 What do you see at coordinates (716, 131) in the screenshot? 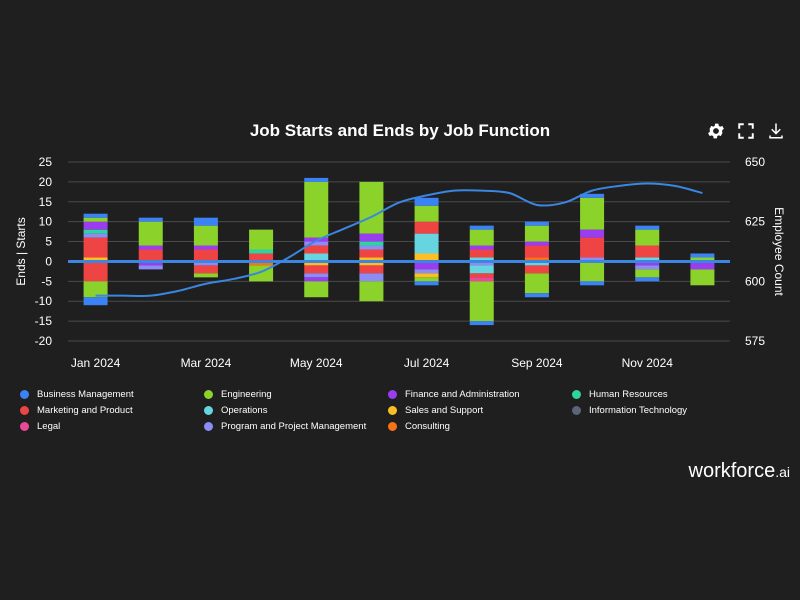
I see `settings-icon` at bounding box center [716, 131].